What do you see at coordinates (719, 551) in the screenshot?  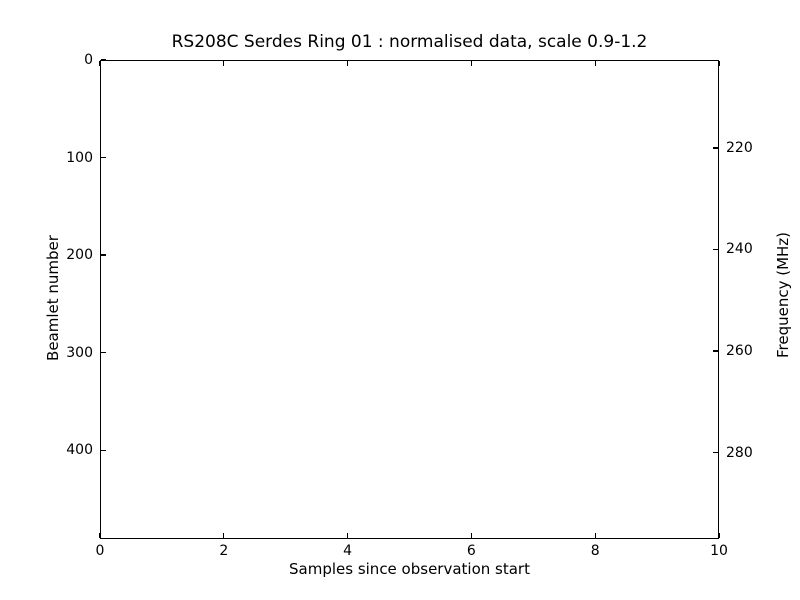 I see `x-tick-label: 10` at bounding box center [719, 551].